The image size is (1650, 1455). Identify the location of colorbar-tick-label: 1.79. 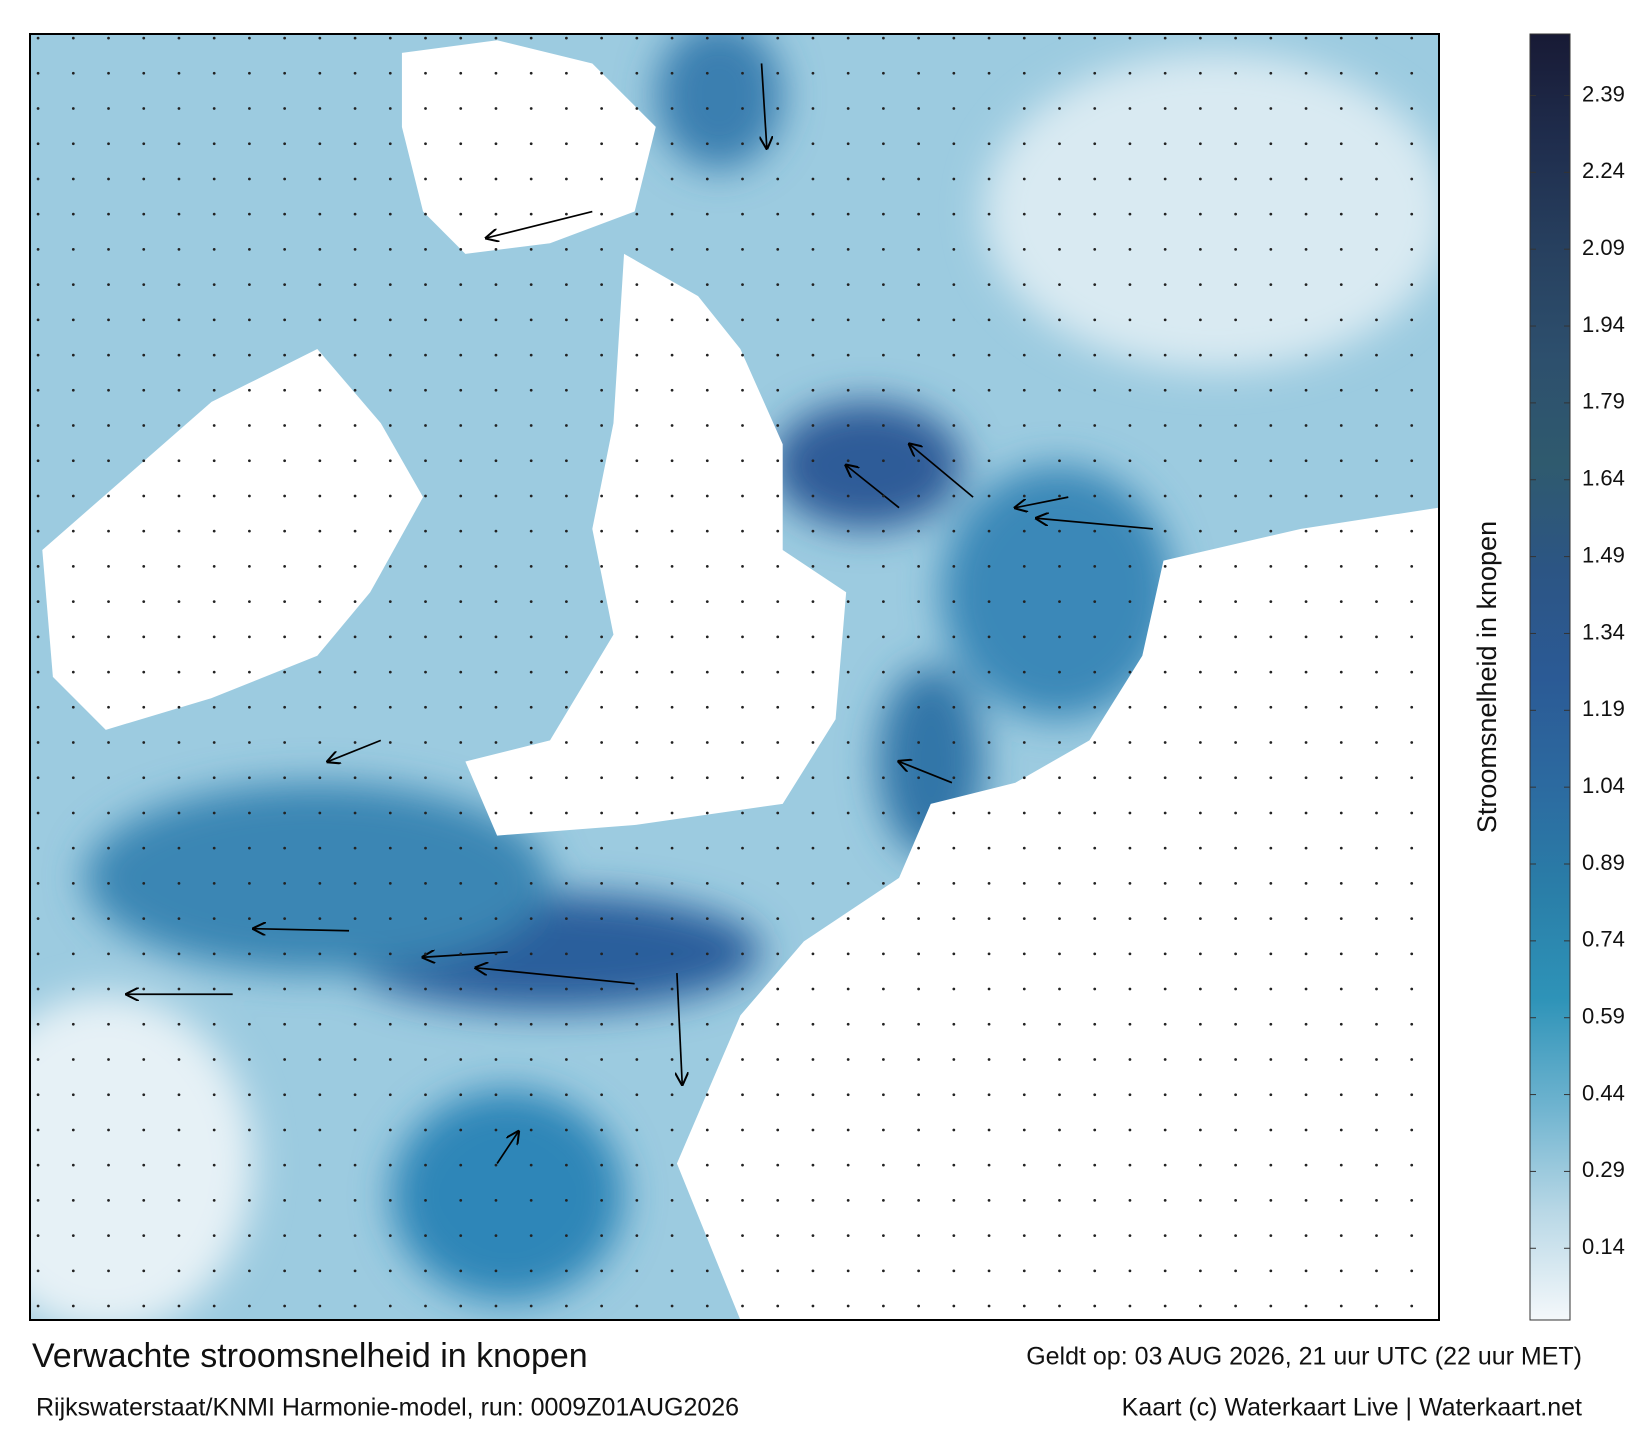
(1603, 401).